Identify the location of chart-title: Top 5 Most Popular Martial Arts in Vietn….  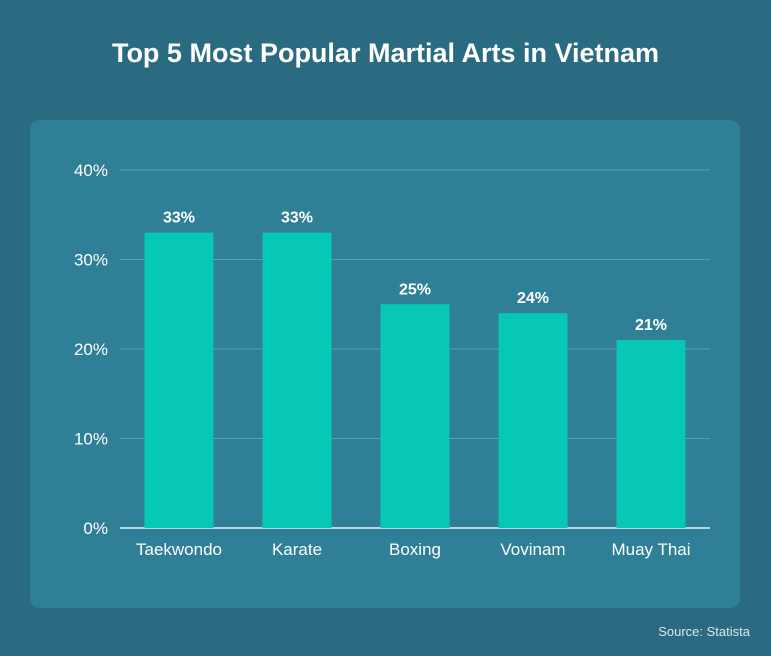
(385, 53).